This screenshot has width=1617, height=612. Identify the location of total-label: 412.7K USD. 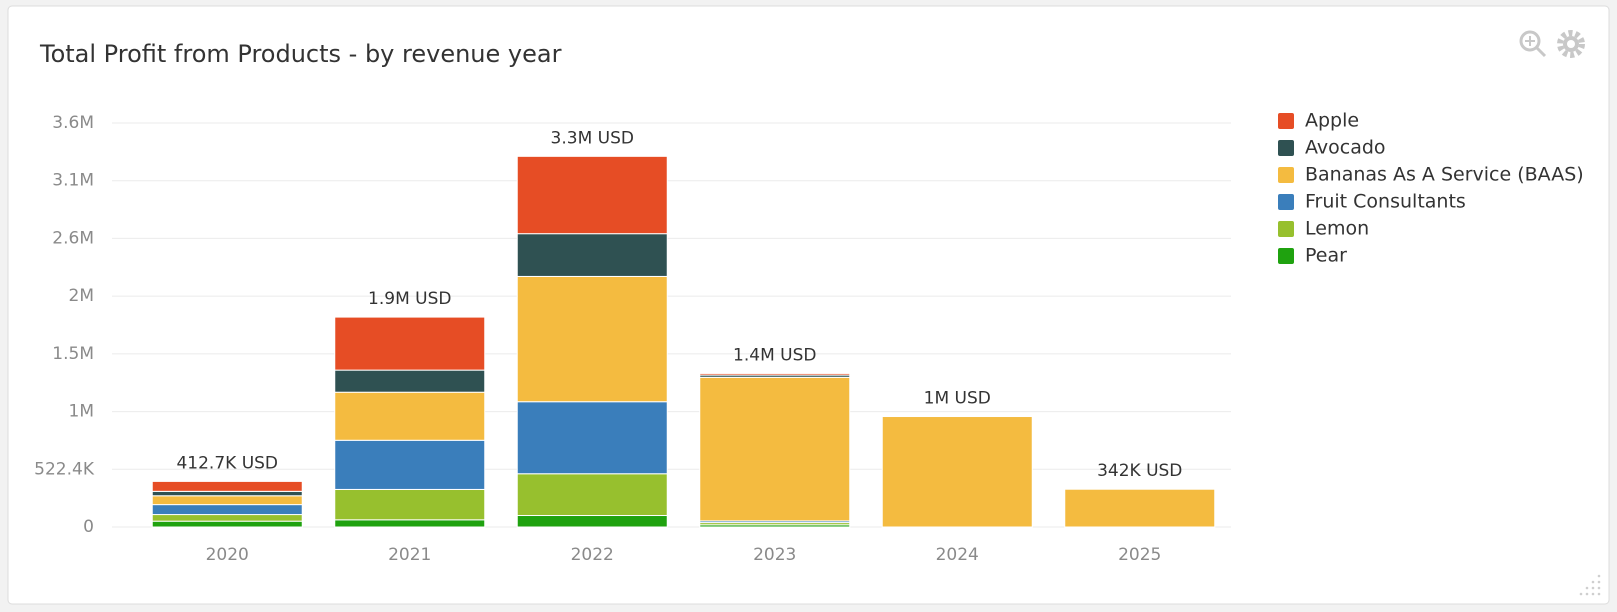
(227, 463).